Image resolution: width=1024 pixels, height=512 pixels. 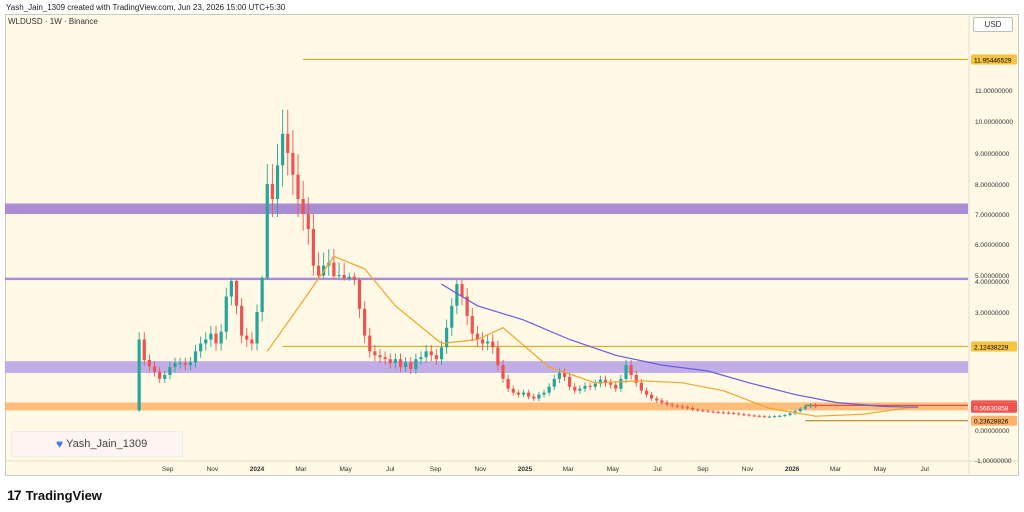 I want to click on tradingview-logo: 17 TradingView, so click(x=54, y=495).